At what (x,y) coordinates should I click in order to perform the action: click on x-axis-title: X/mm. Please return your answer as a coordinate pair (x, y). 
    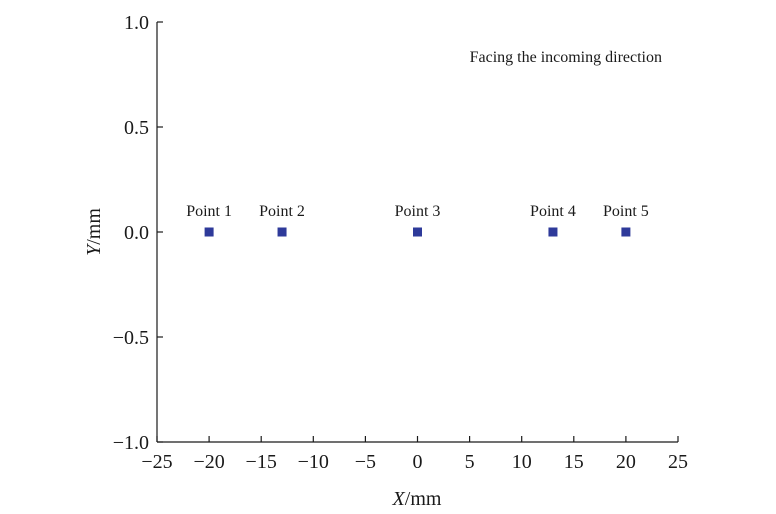
    Looking at the image, I should click on (417, 499).